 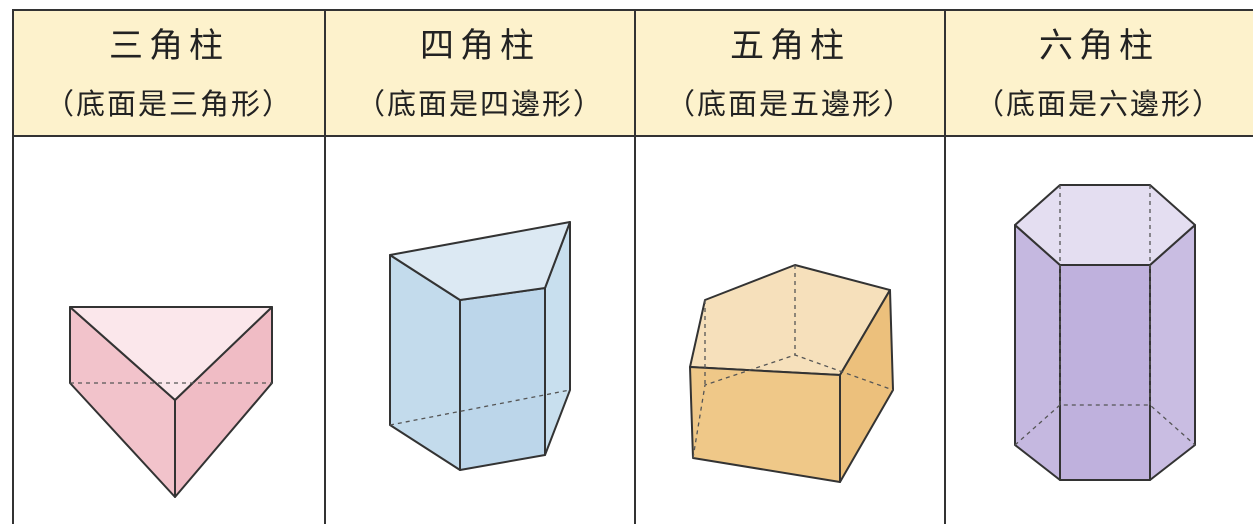 What do you see at coordinates (480, 104) in the screenshot?
I see `base-description: （底面是四邊形）` at bounding box center [480, 104].